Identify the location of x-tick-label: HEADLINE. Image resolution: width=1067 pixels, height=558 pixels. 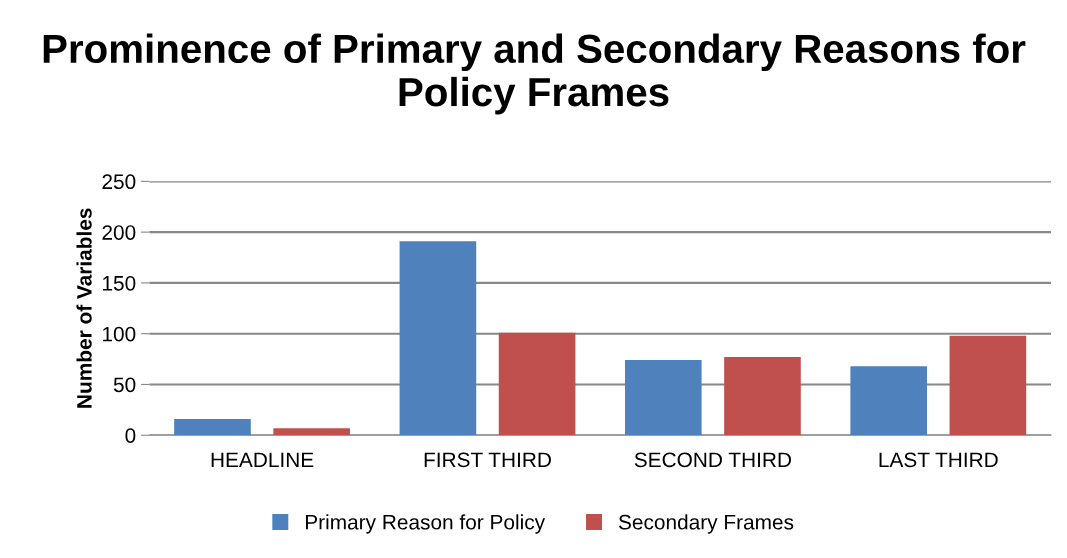
(262, 459).